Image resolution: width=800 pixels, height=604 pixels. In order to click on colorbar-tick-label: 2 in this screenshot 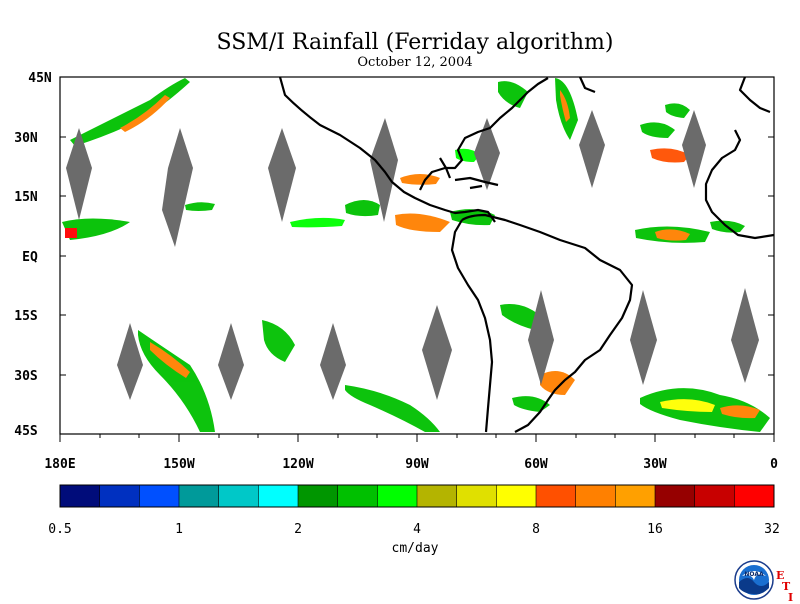, I will do `click(298, 529)`.